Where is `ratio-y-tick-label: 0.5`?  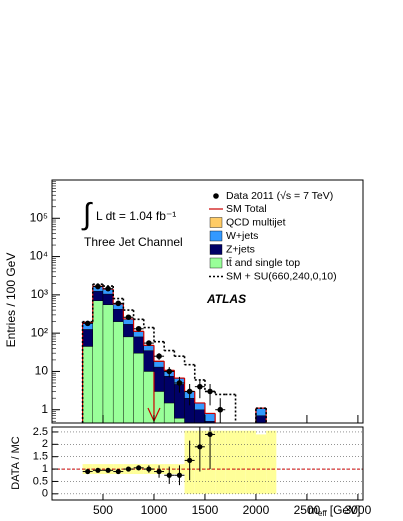
ratio-y-tick-label: 0.5 is located at coordinates (40, 481).